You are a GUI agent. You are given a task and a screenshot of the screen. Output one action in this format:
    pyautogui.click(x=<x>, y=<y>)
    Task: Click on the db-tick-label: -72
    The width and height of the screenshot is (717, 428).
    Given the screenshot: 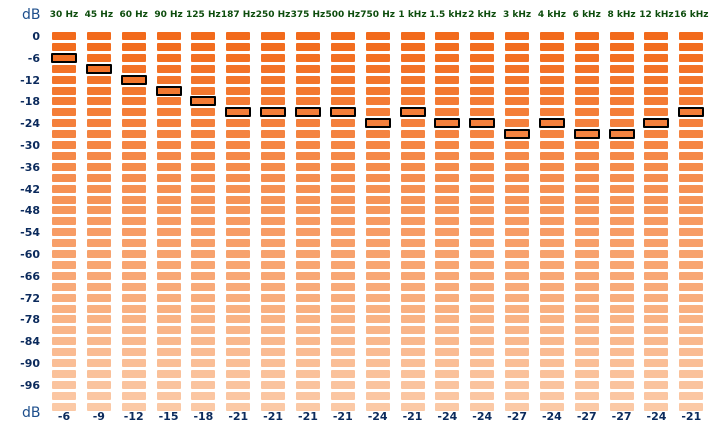 What is the action you would take?
    pyautogui.click(x=30, y=298)
    